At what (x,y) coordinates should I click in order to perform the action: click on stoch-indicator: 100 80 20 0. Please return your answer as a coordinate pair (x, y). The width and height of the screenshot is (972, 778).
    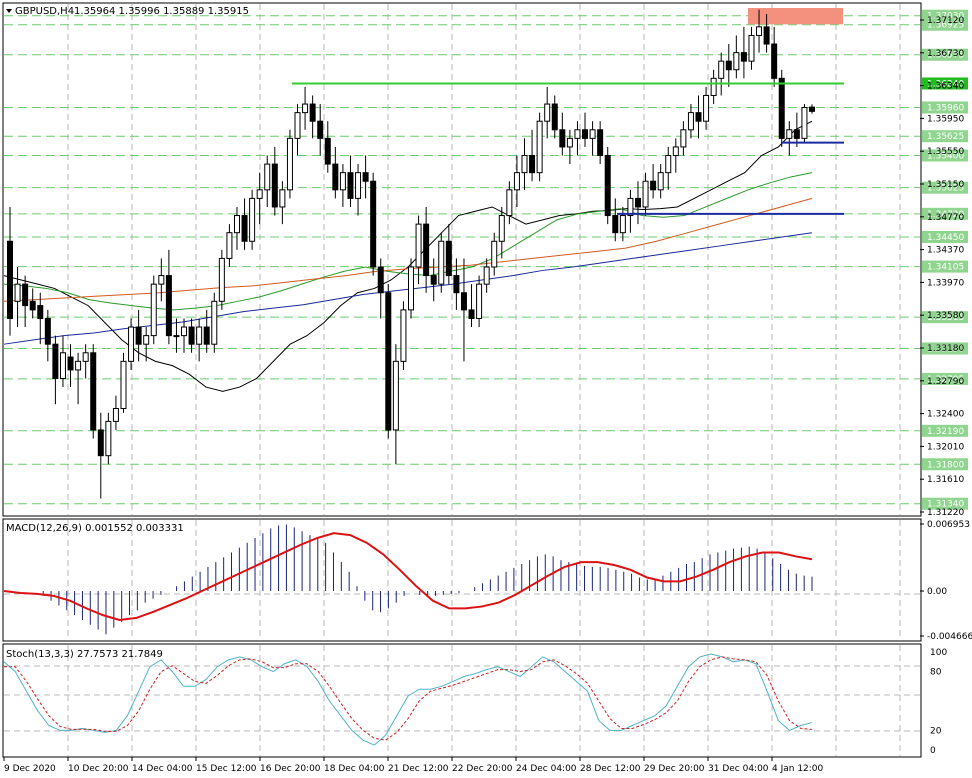
    Looking at the image, I should click on (475, 702).